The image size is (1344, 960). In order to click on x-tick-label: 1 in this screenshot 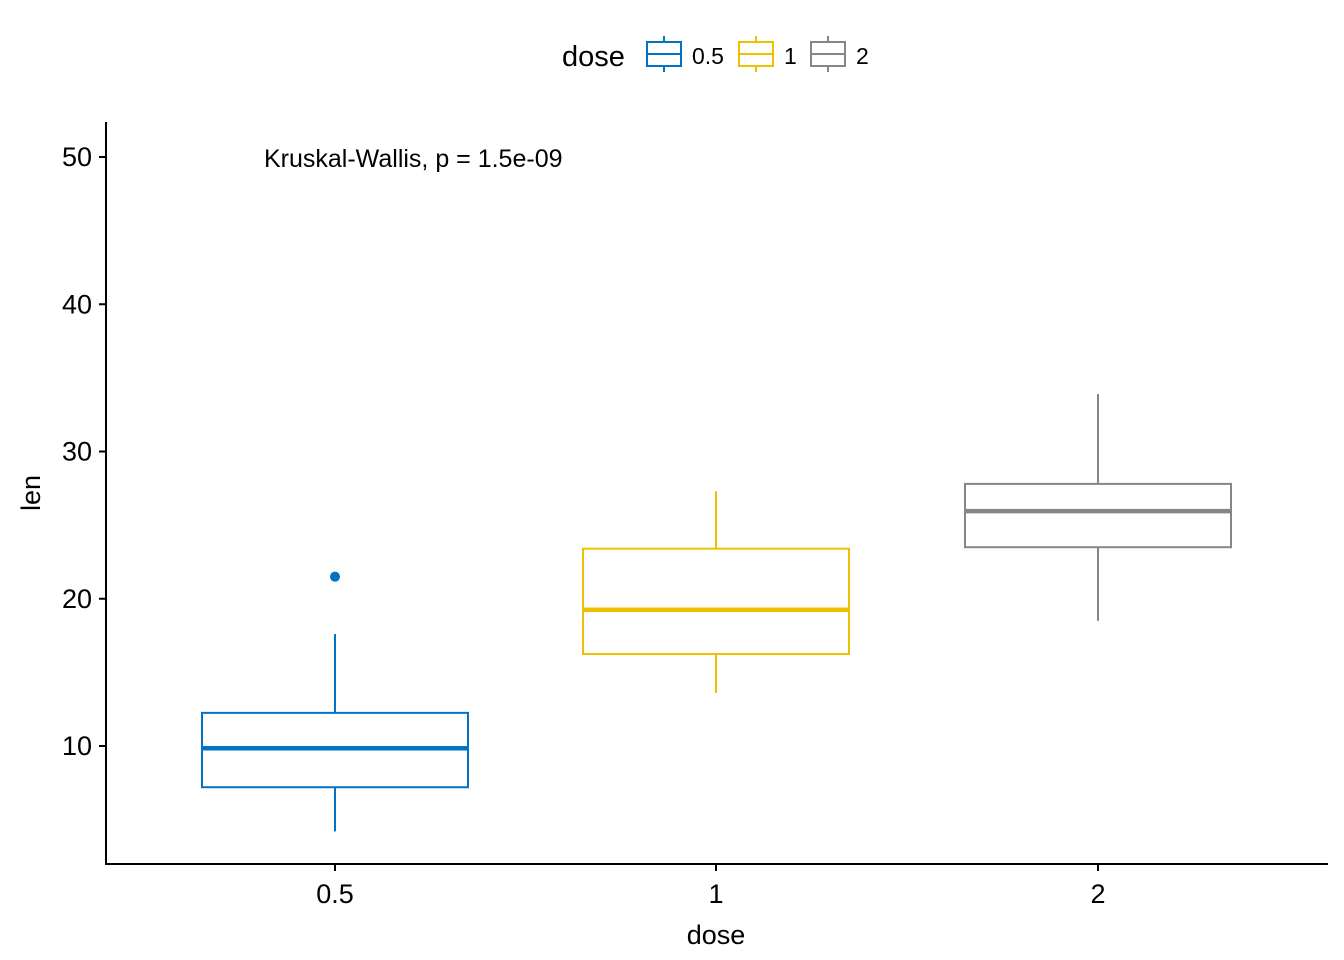, I will do `click(715, 894)`.